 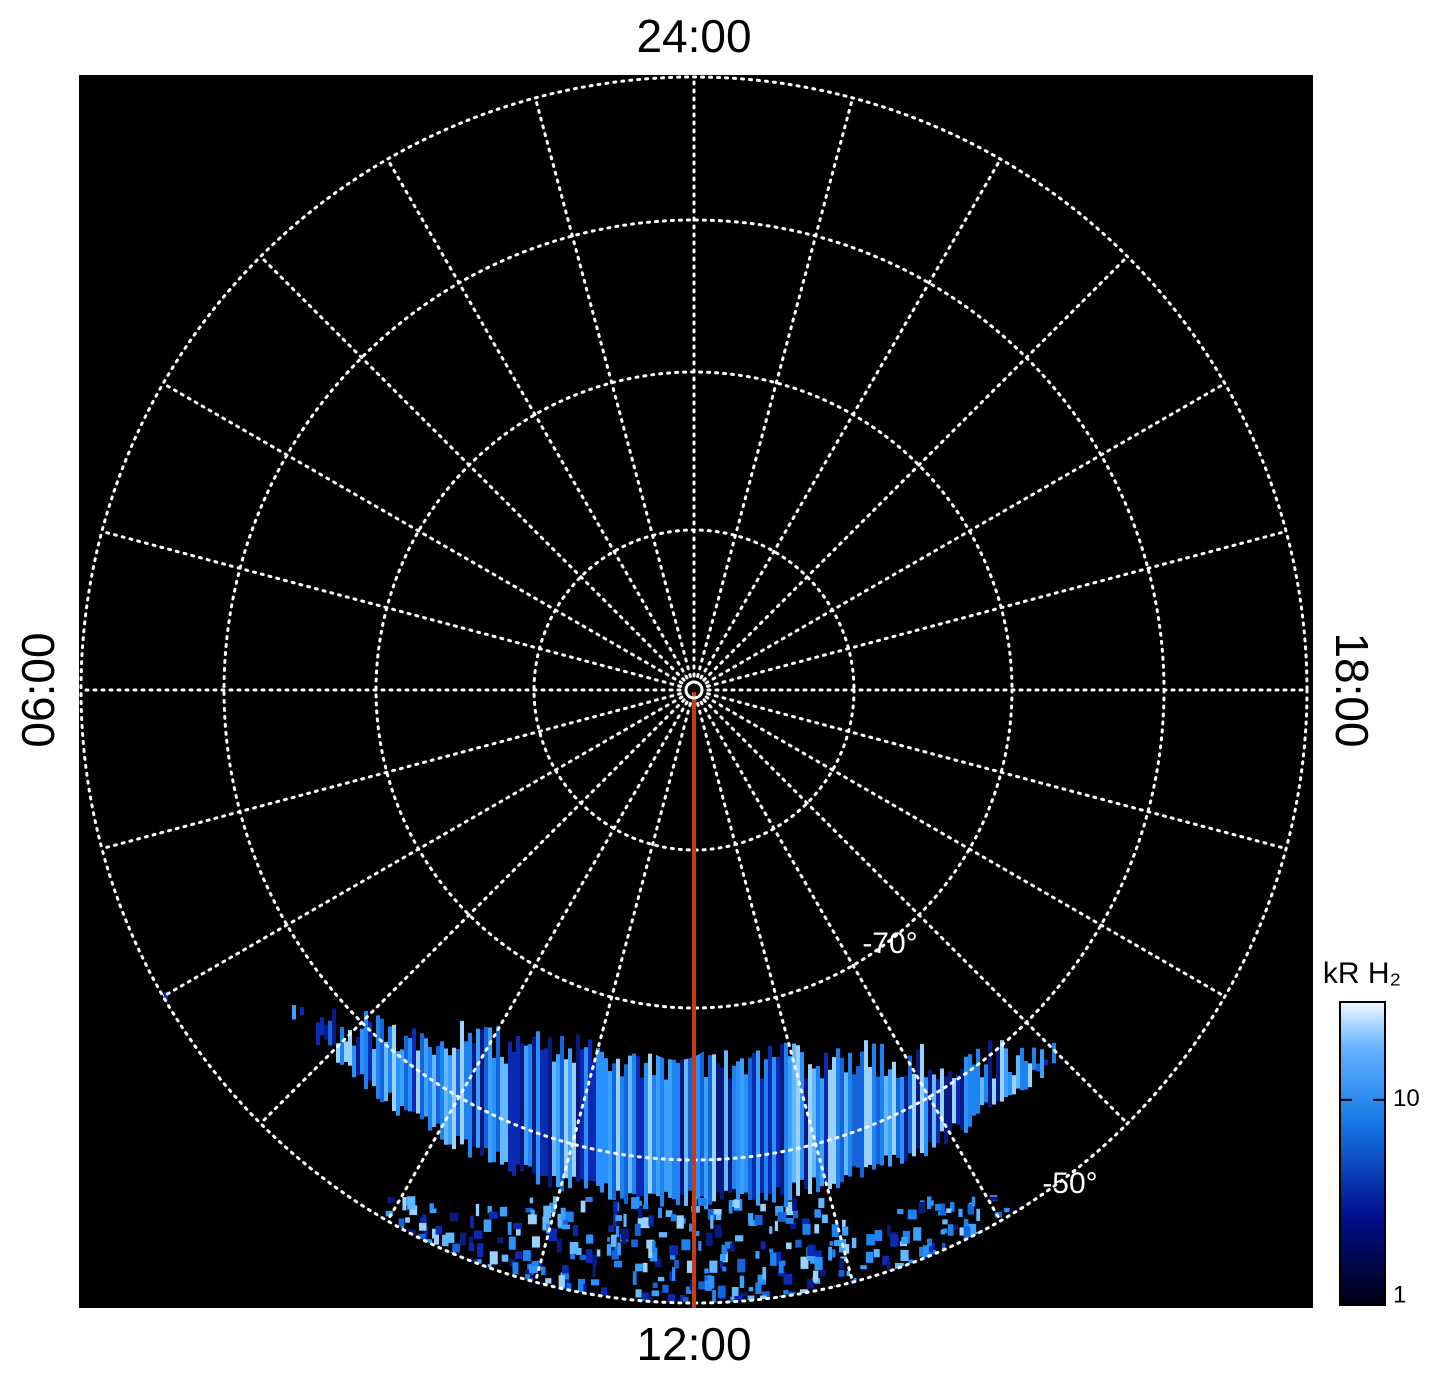 What do you see at coordinates (694, 690) in the screenshot?
I see `pole-marker` at bounding box center [694, 690].